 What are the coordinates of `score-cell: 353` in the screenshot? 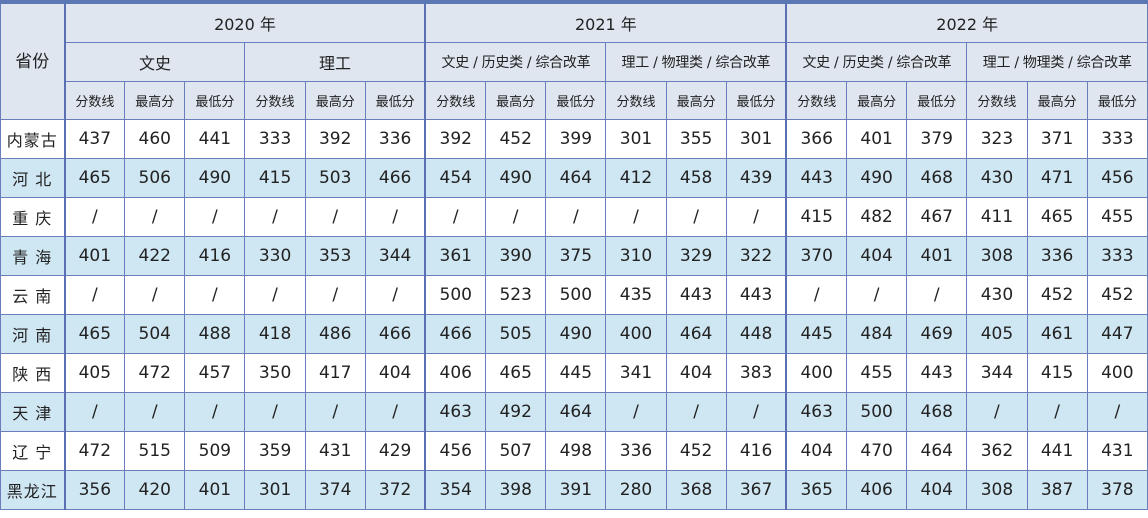 It's located at (335, 256).